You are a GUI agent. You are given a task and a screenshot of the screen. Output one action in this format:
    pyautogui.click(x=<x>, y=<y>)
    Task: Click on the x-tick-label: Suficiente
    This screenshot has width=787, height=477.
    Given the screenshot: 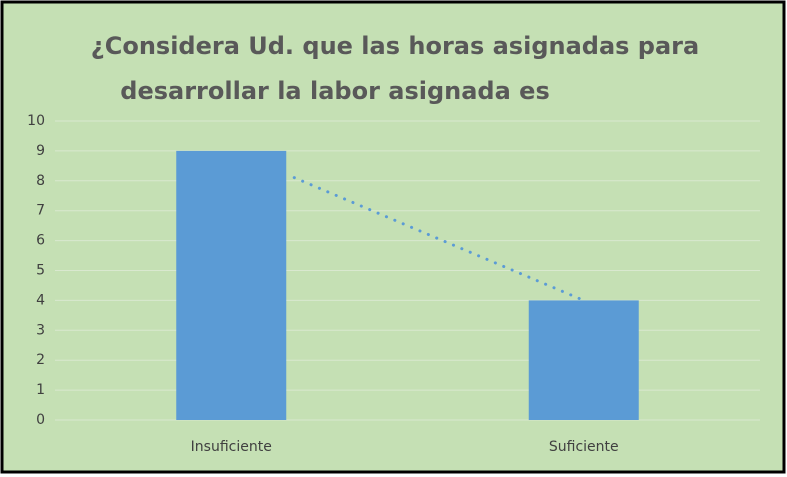 What is the action you would take?
    pyautogui.click(x=584, y=447)
    